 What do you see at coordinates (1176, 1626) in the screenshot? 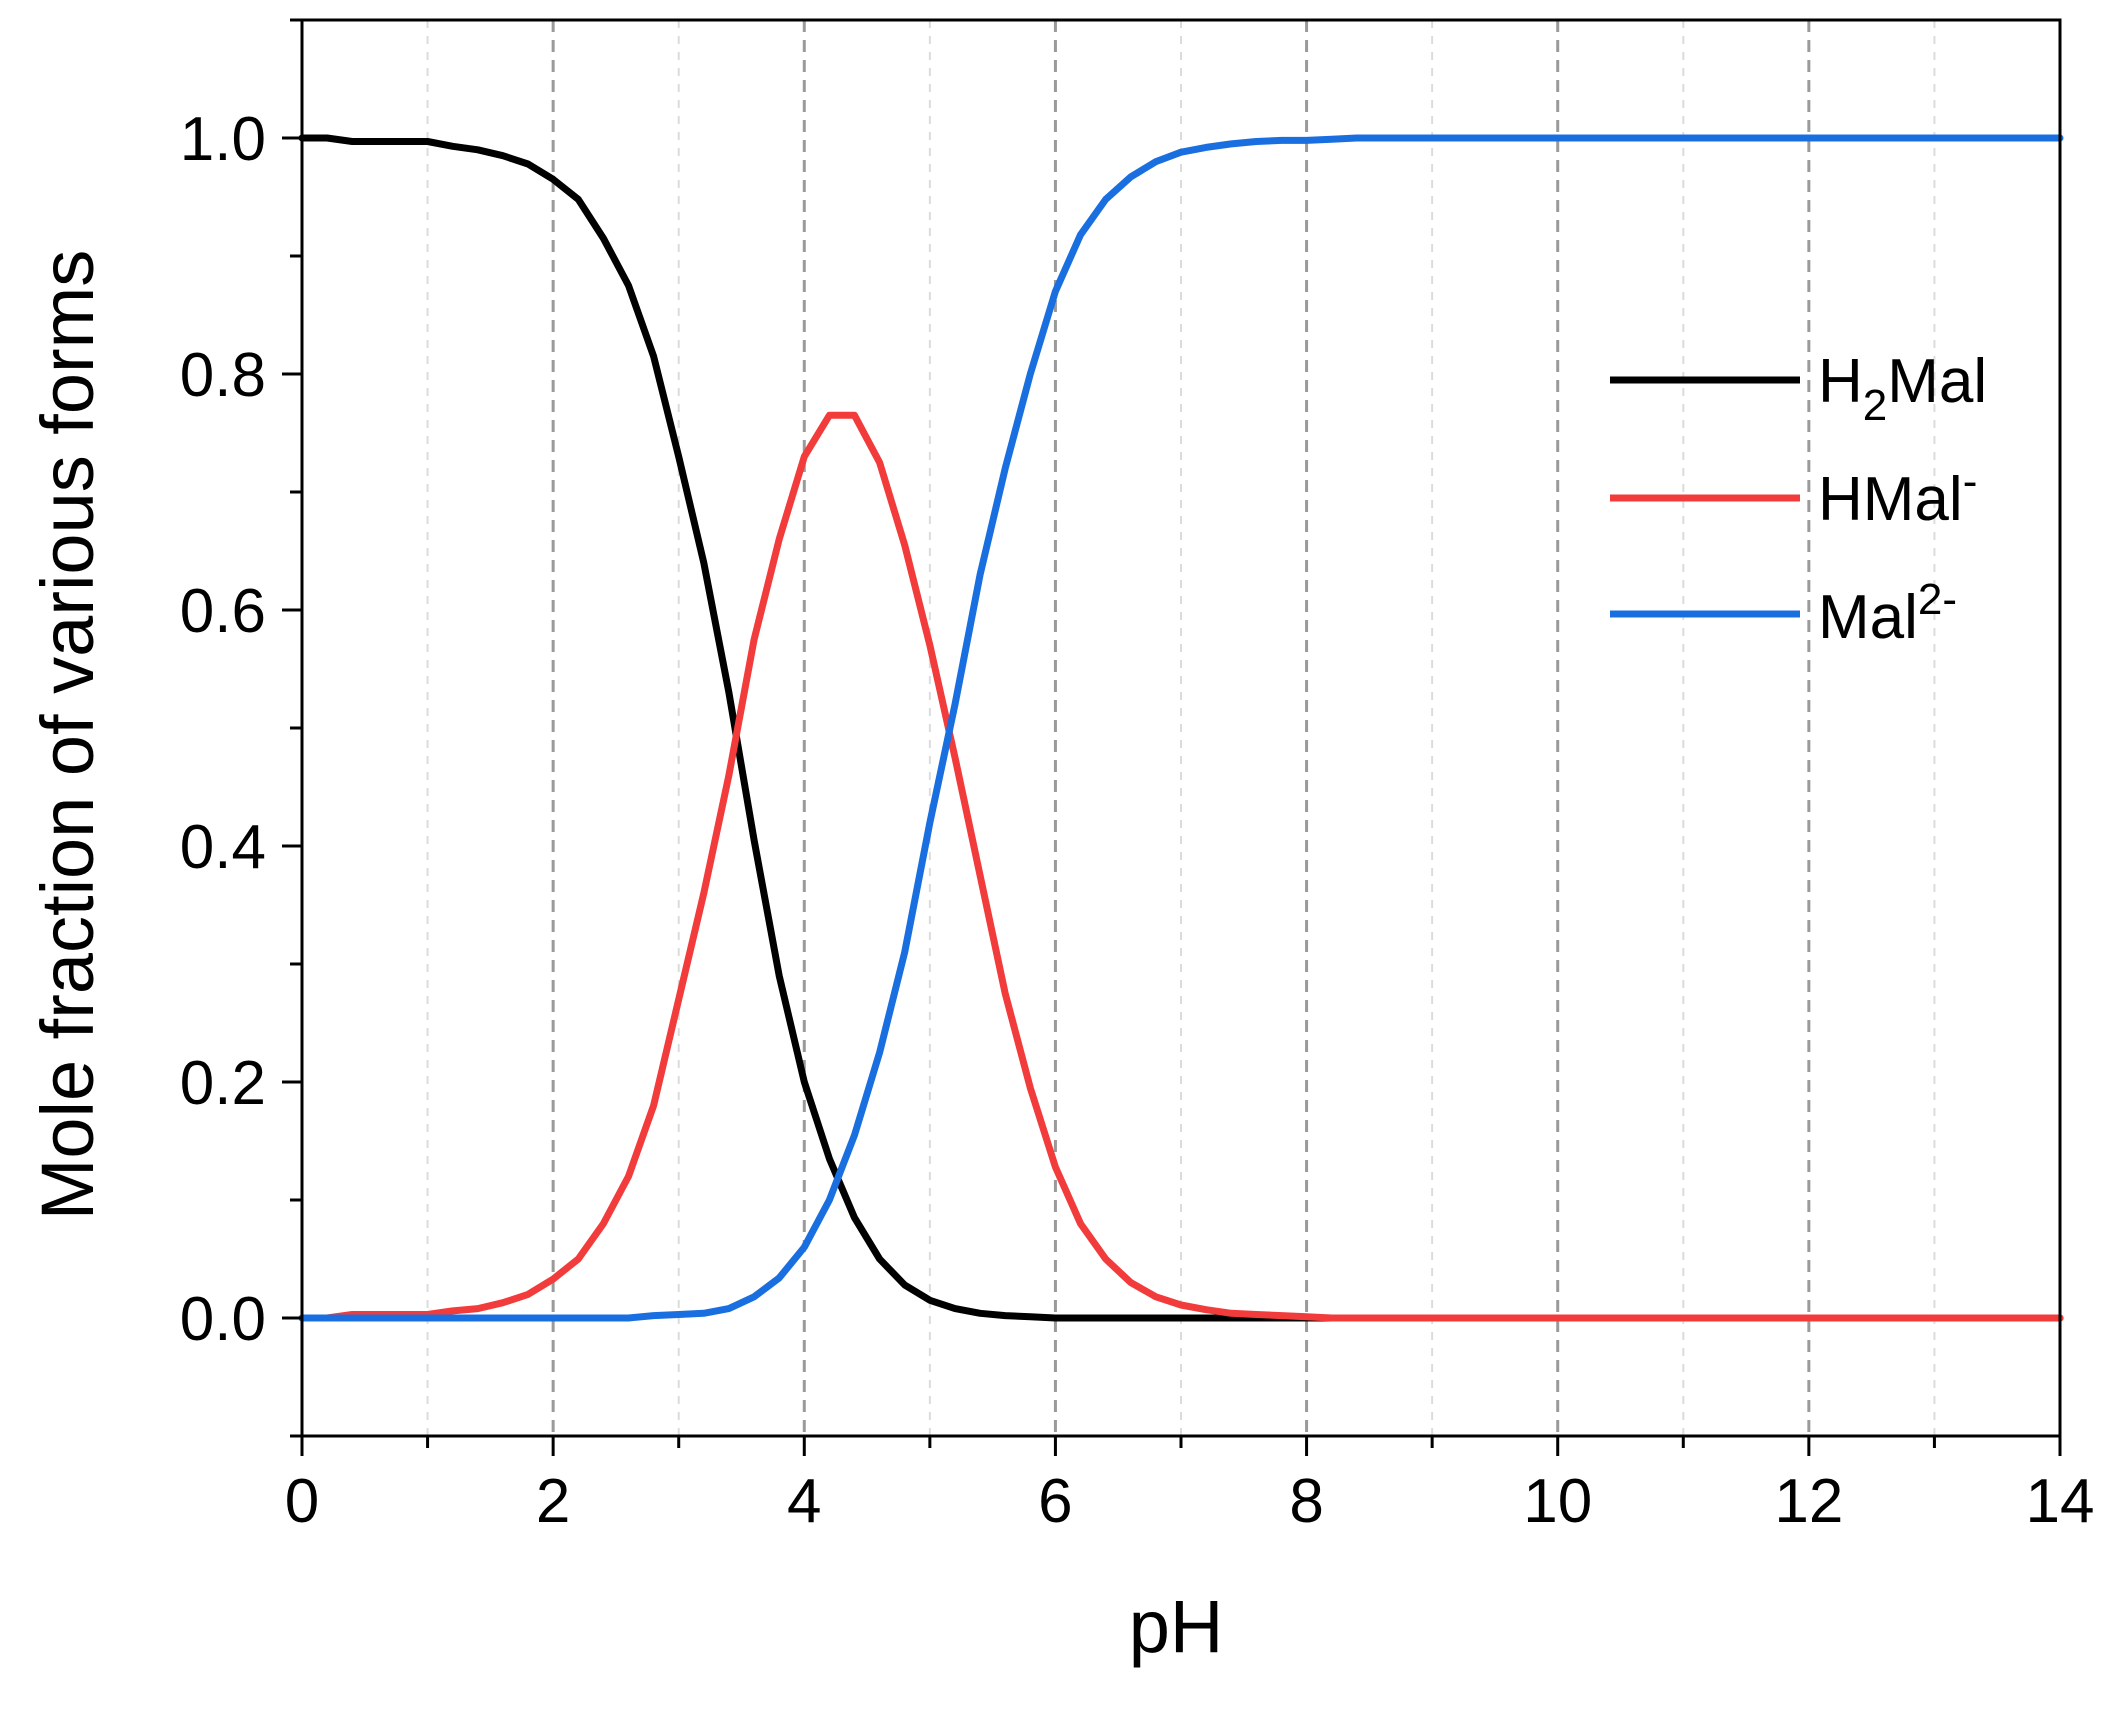
I see `x-axis-title: pH` at bounding box center [1176, 1626].